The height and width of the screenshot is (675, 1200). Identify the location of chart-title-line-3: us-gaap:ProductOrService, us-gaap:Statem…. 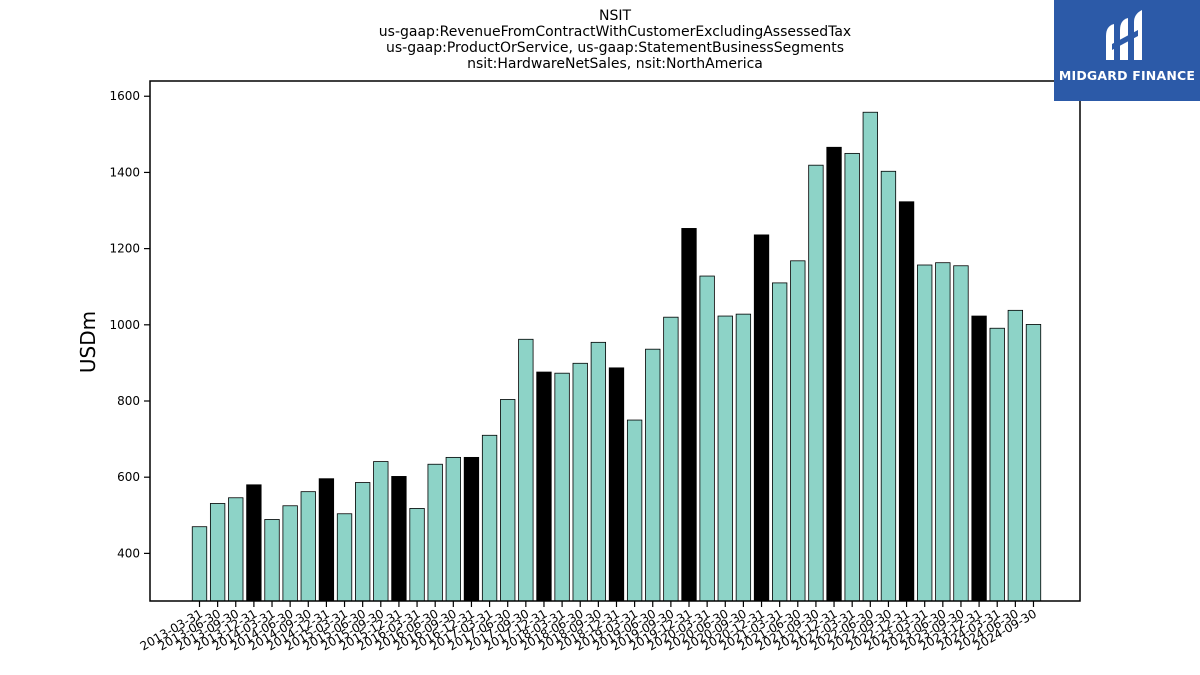
(615, 48).